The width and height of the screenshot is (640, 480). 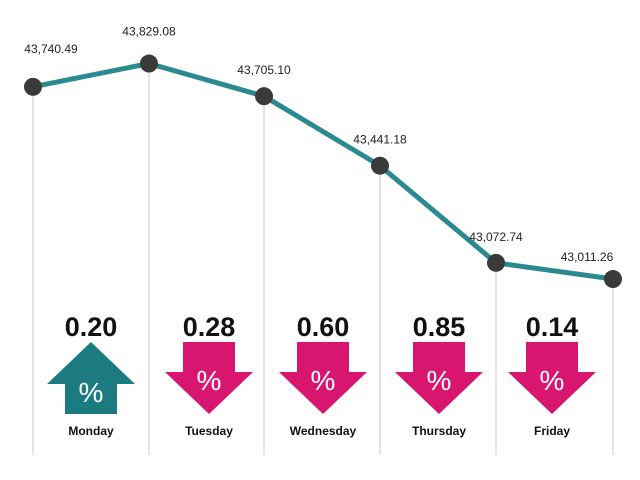 I want to click on percent-change-monday: 0.20, so click(x=91, y=327).